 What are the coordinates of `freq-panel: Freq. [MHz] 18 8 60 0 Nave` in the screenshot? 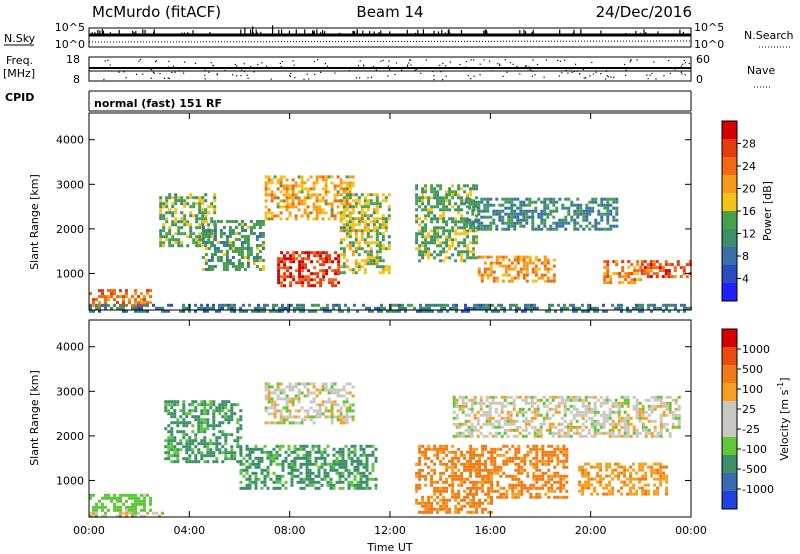 It's located at (389, 70).